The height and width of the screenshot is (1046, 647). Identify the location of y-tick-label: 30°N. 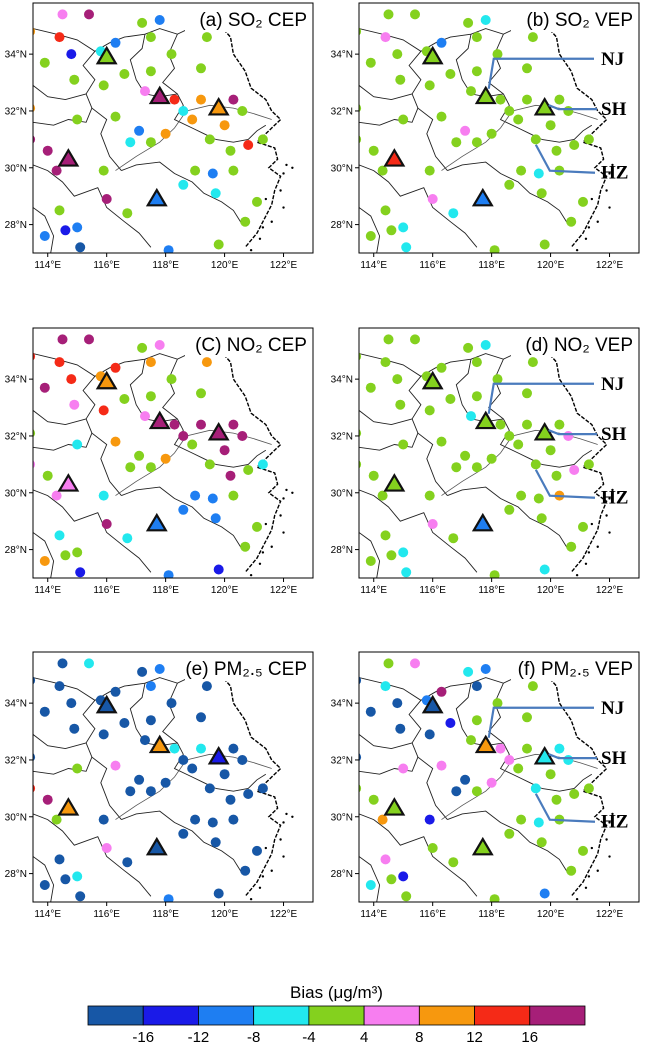
(342, 817).